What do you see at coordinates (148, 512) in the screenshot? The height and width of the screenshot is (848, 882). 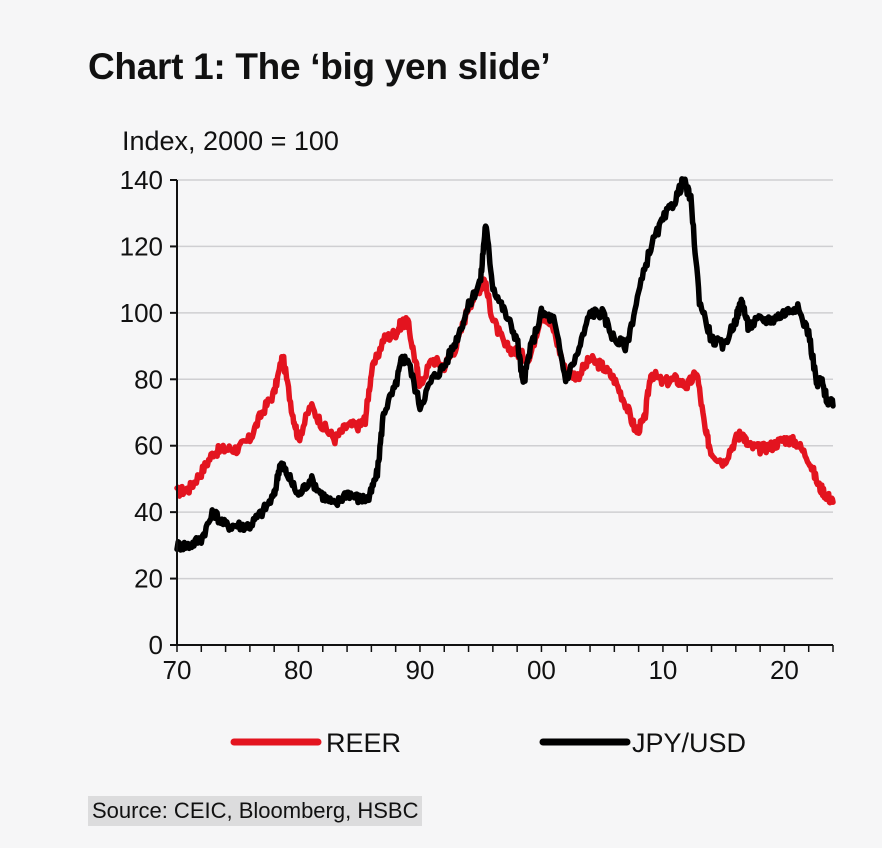 I see `y-tick-label: 40` at bounding box center [148, 512].